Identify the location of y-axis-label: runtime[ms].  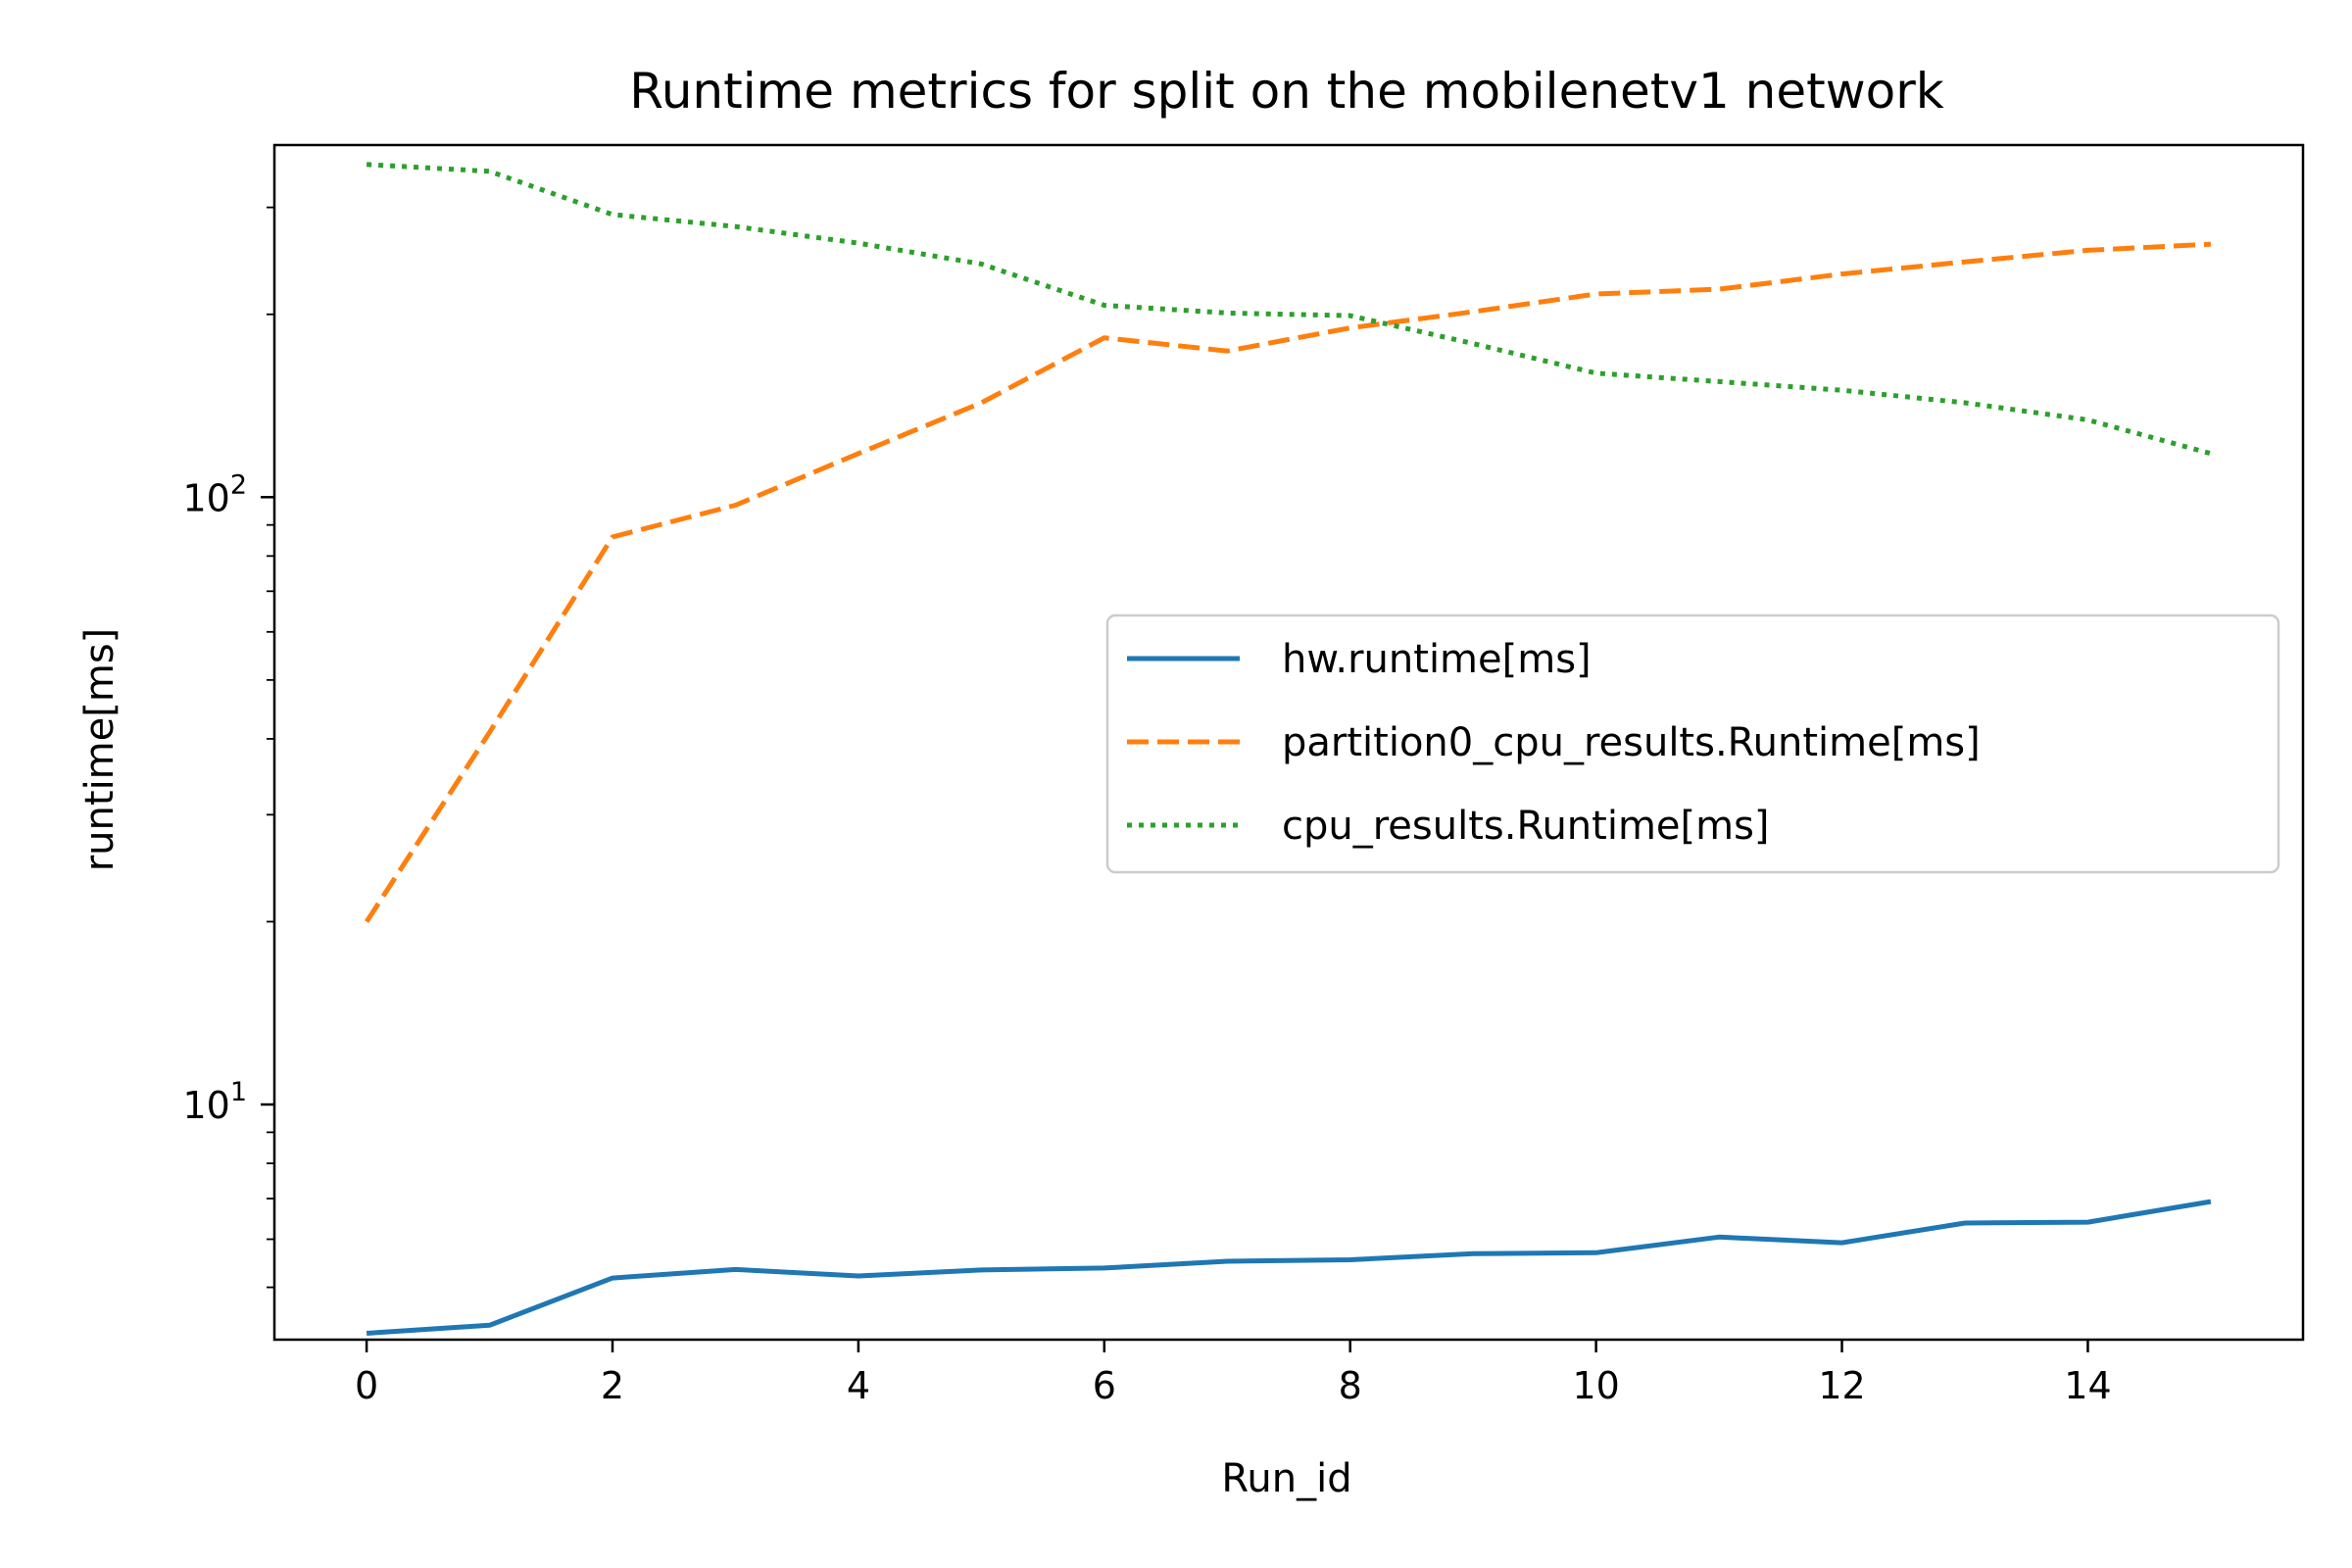
(99, 750).